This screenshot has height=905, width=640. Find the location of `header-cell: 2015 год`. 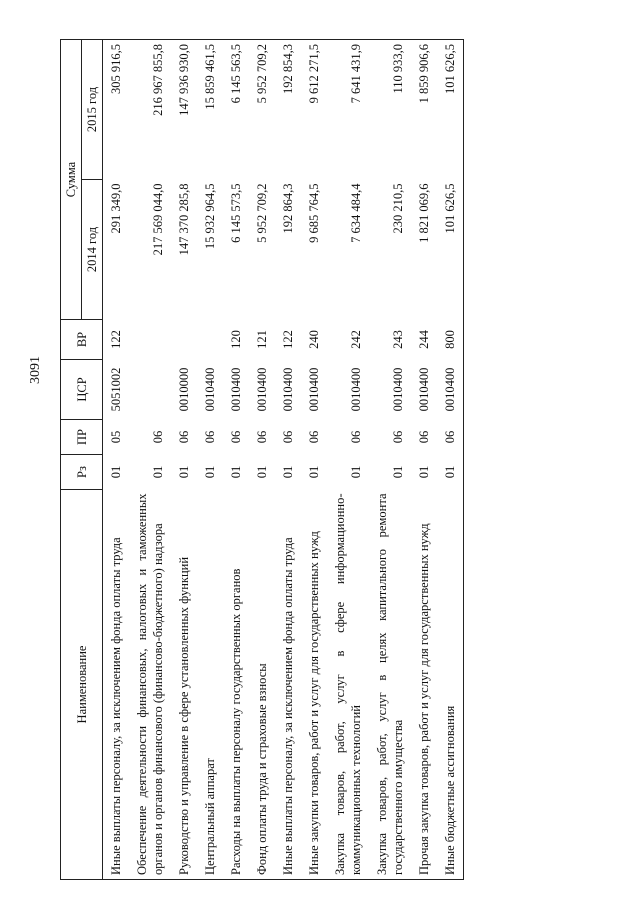

header-cell: 2015 год is located at coordinates (92, 109).